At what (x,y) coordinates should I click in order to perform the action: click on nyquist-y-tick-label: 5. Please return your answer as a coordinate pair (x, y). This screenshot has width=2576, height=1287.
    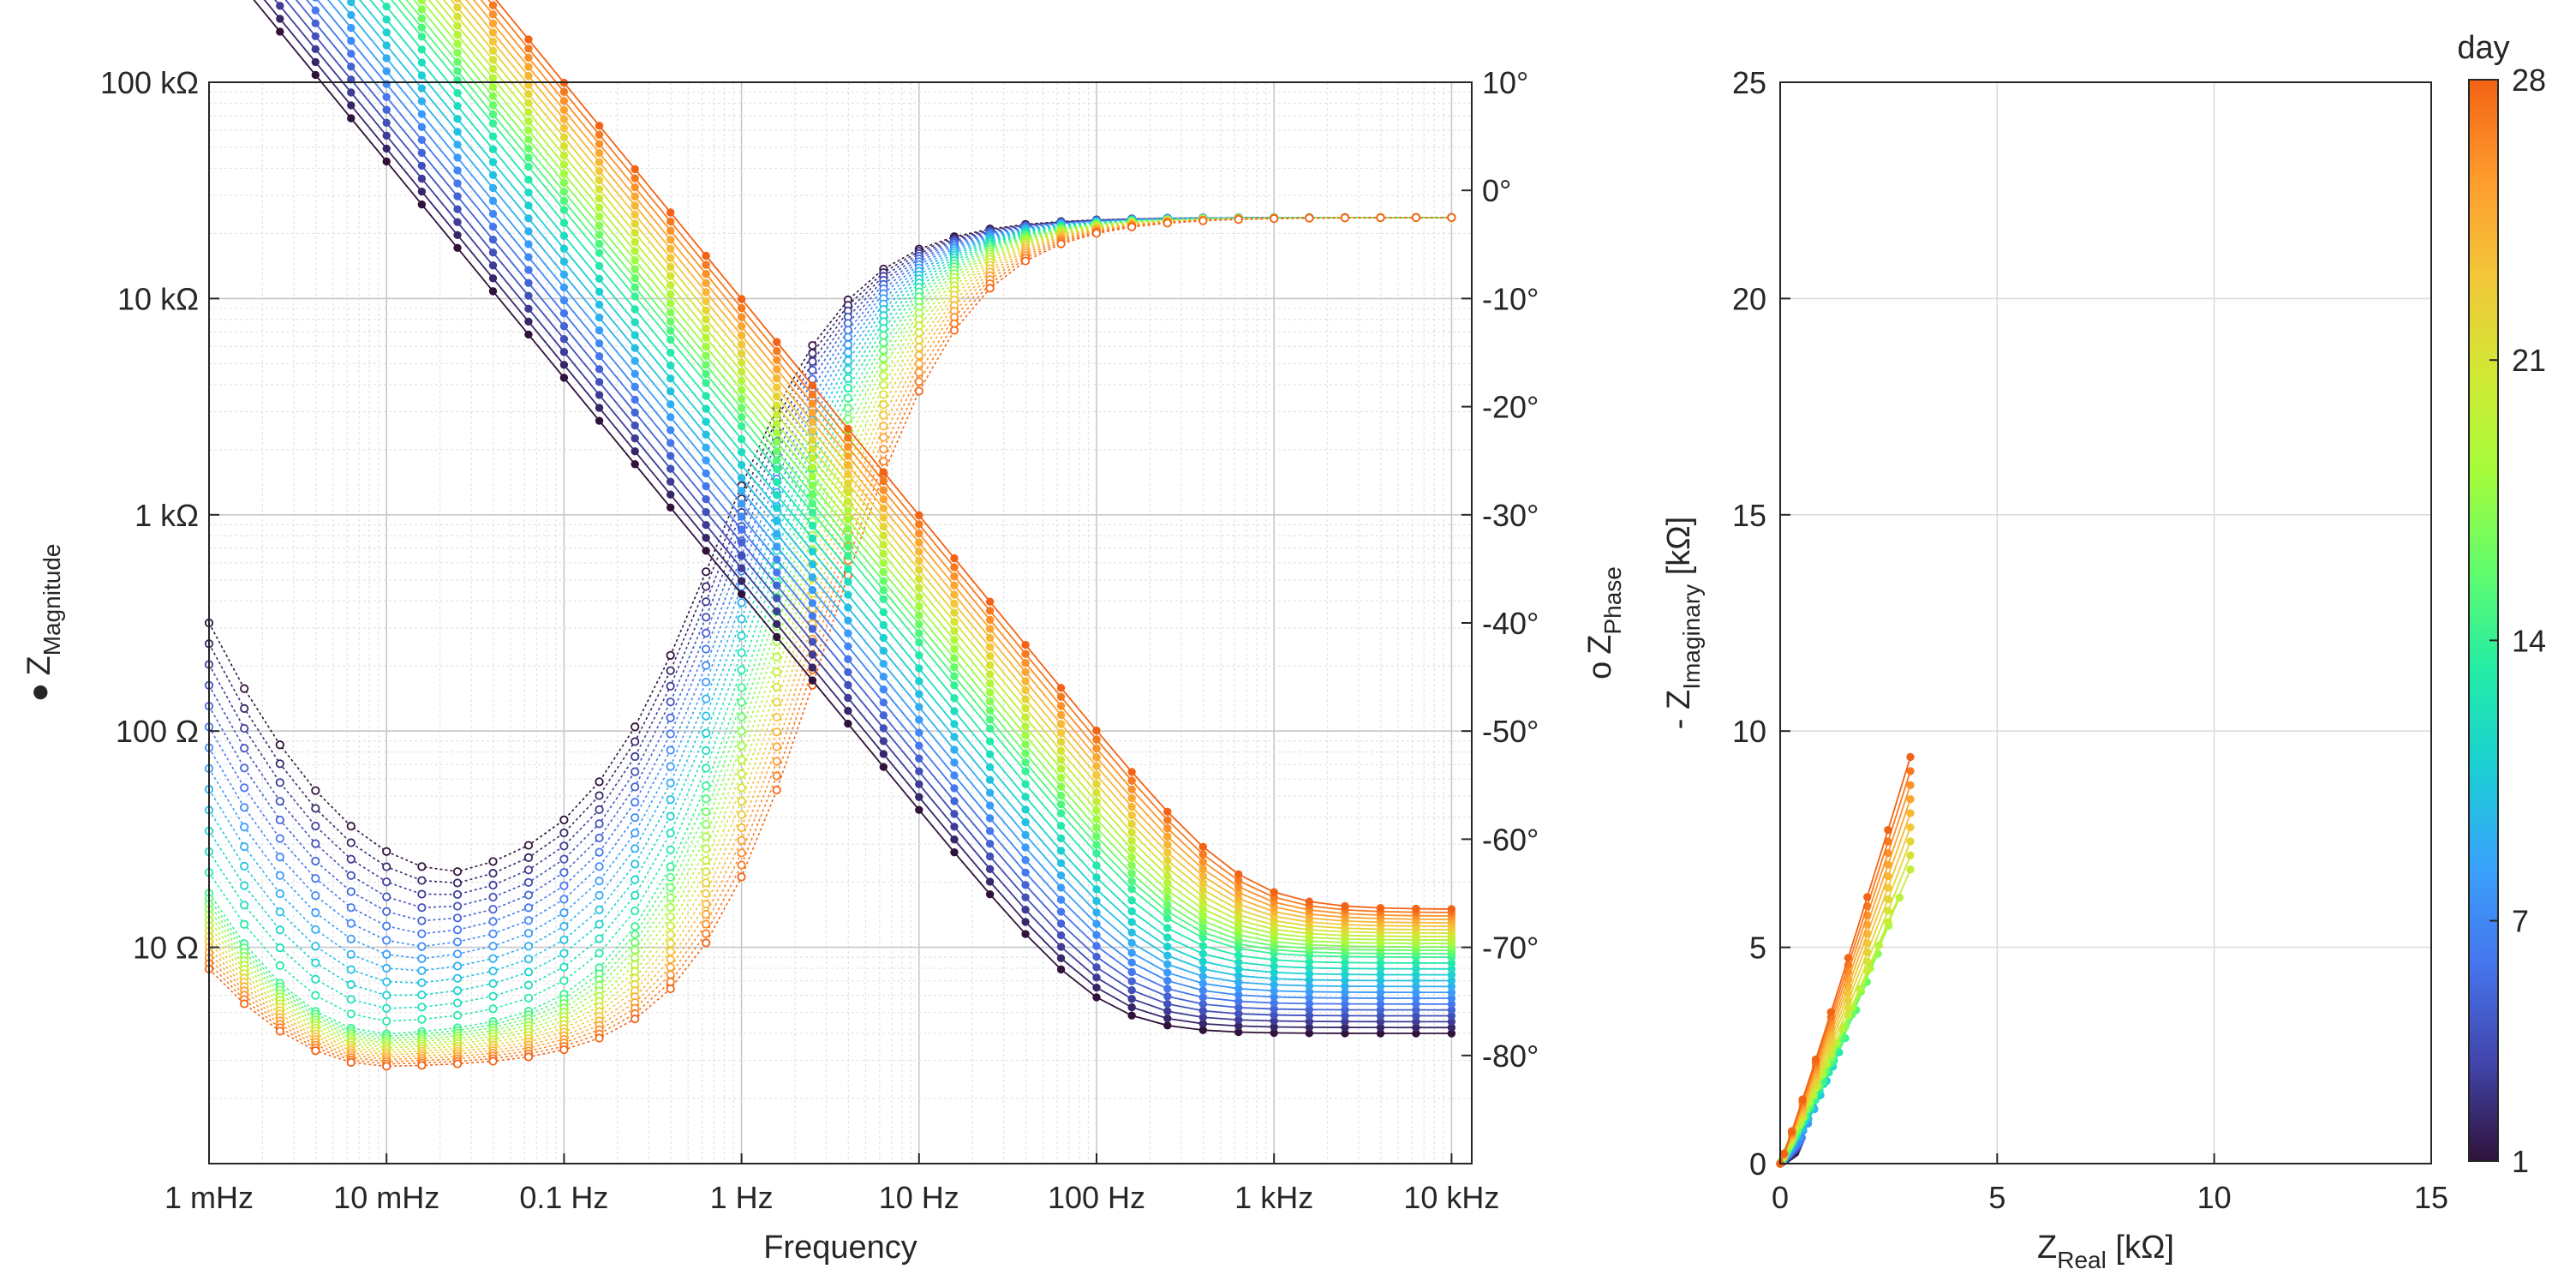
    Looking at the image, I should click on (1758, 948).